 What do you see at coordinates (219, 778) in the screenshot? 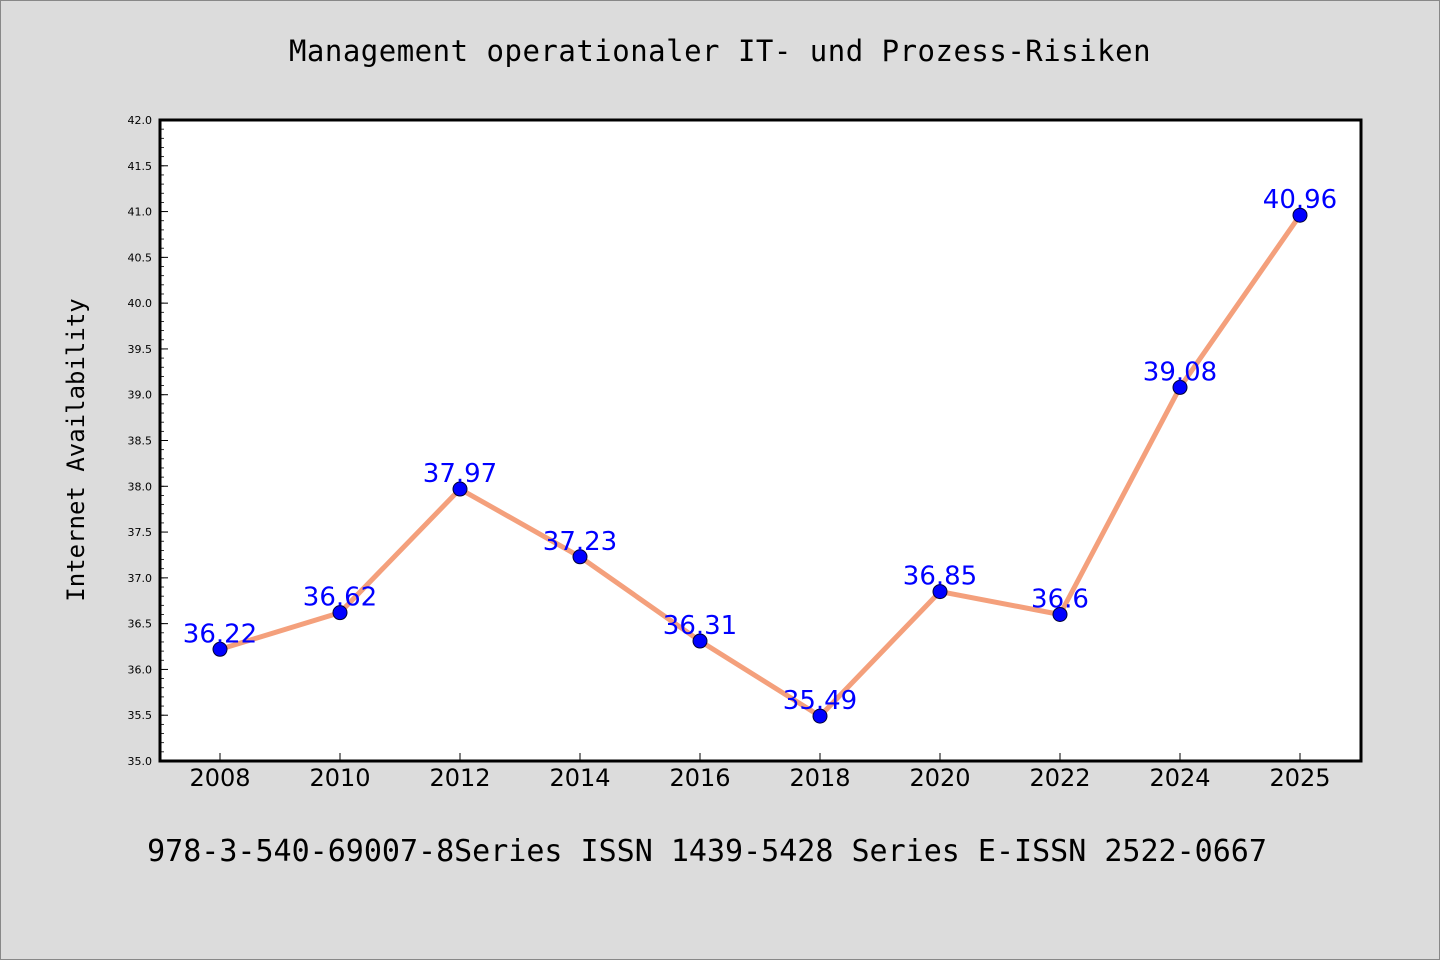
I see `x-tick-label: 2008` at bounding box center [219, 778].